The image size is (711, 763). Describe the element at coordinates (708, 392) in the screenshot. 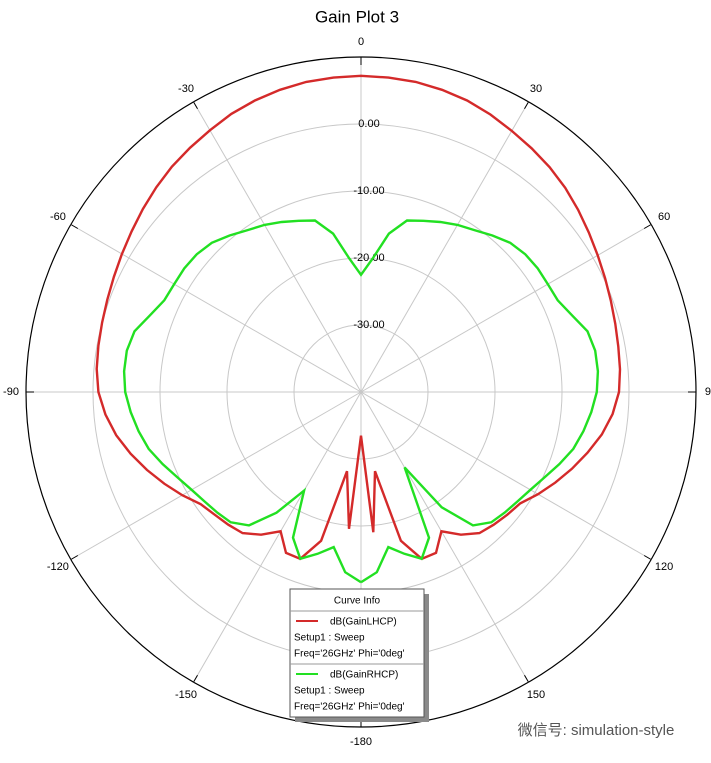

I see `theta-tick-label: 90` at that location.